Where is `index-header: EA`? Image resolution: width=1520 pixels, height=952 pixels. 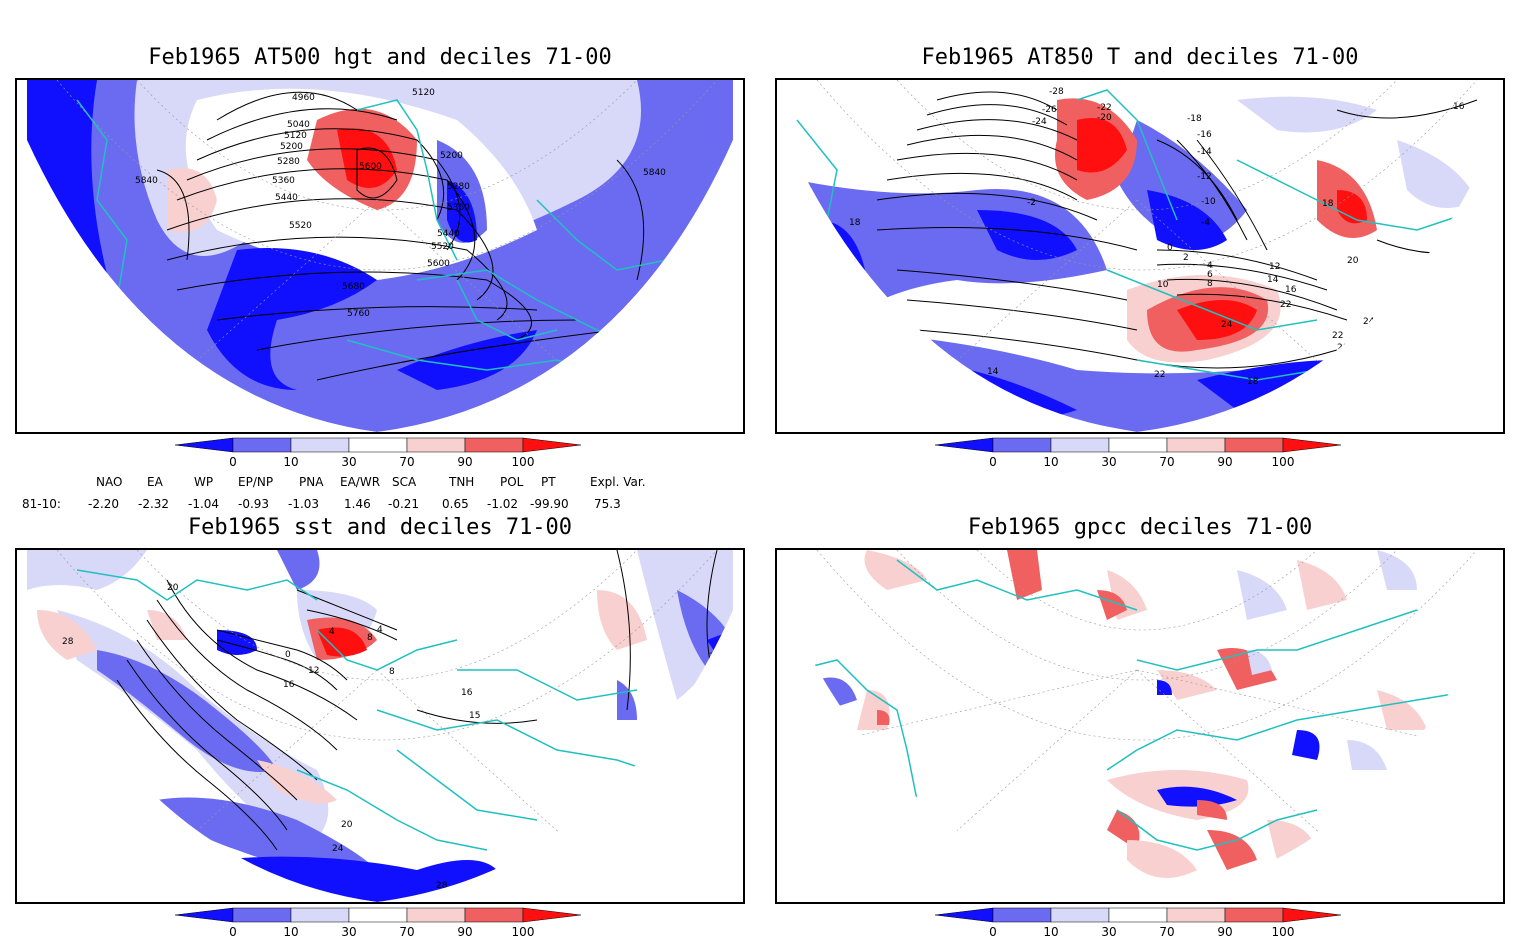 index-header: EA is located at coordinates (155, 482).